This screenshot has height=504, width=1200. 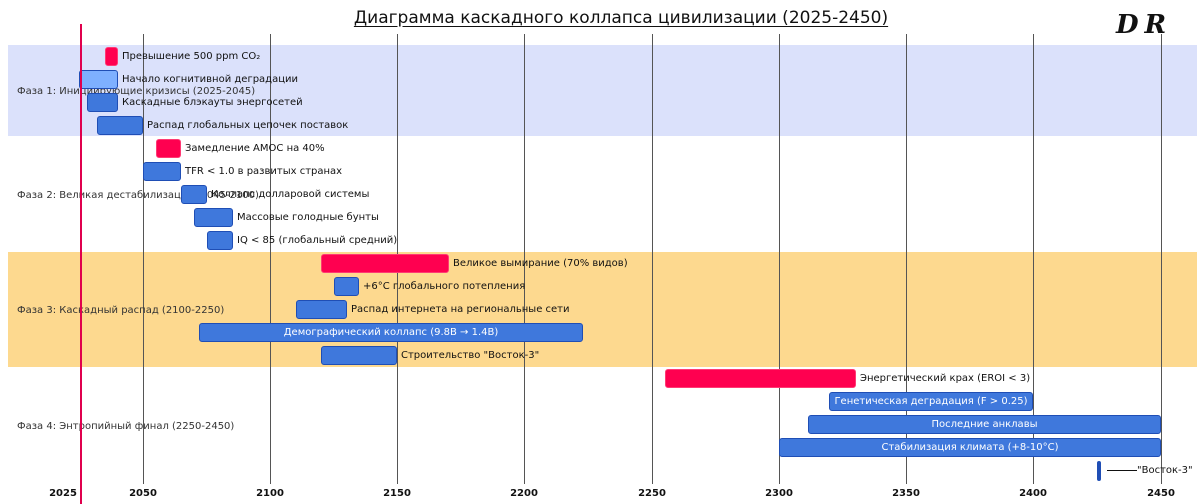 What do you see at coordinates (385, 263) in the screenshot?
I see `task-bar-extinction` at bounding box center [385, 263].